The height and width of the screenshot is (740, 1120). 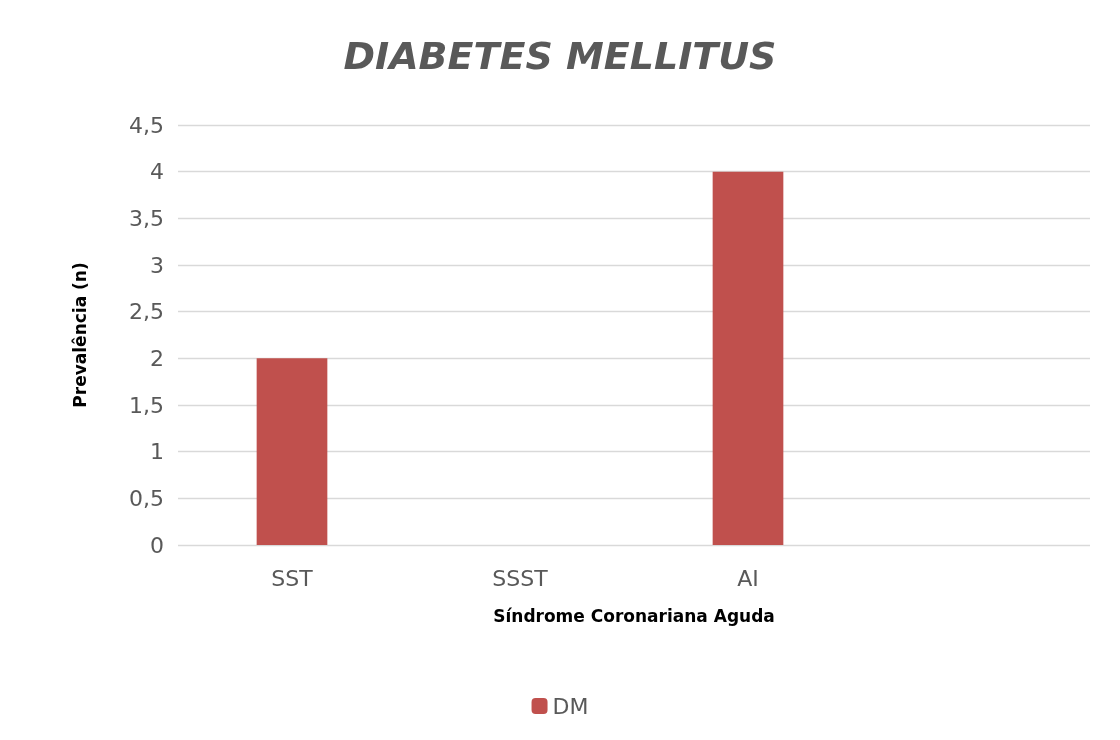 I want to click on x-tick-label: SST, so click(x=292, y=578).